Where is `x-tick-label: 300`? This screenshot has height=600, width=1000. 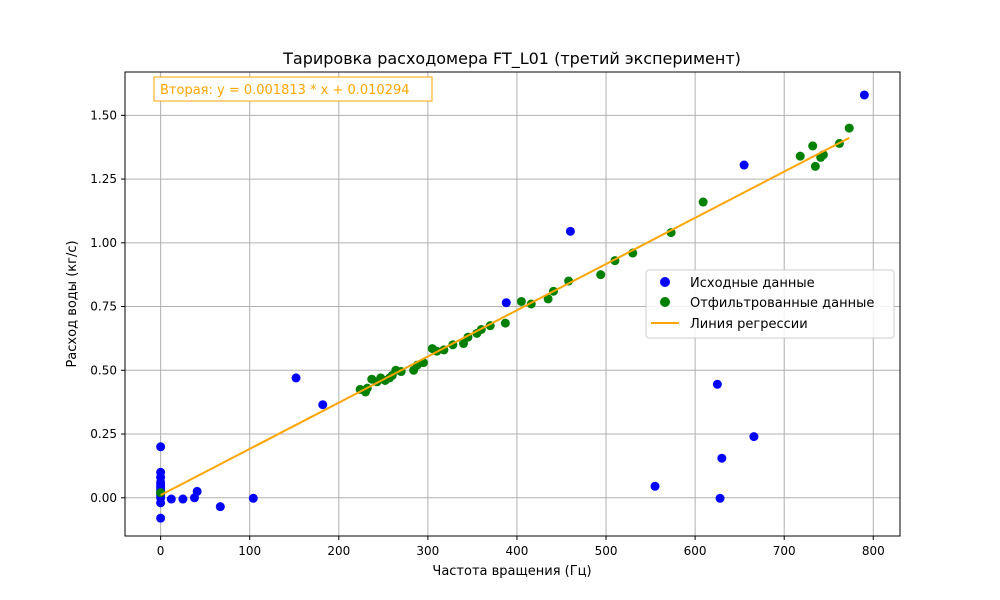
x-tick-label: 300 is located at coordinates (427, 551).